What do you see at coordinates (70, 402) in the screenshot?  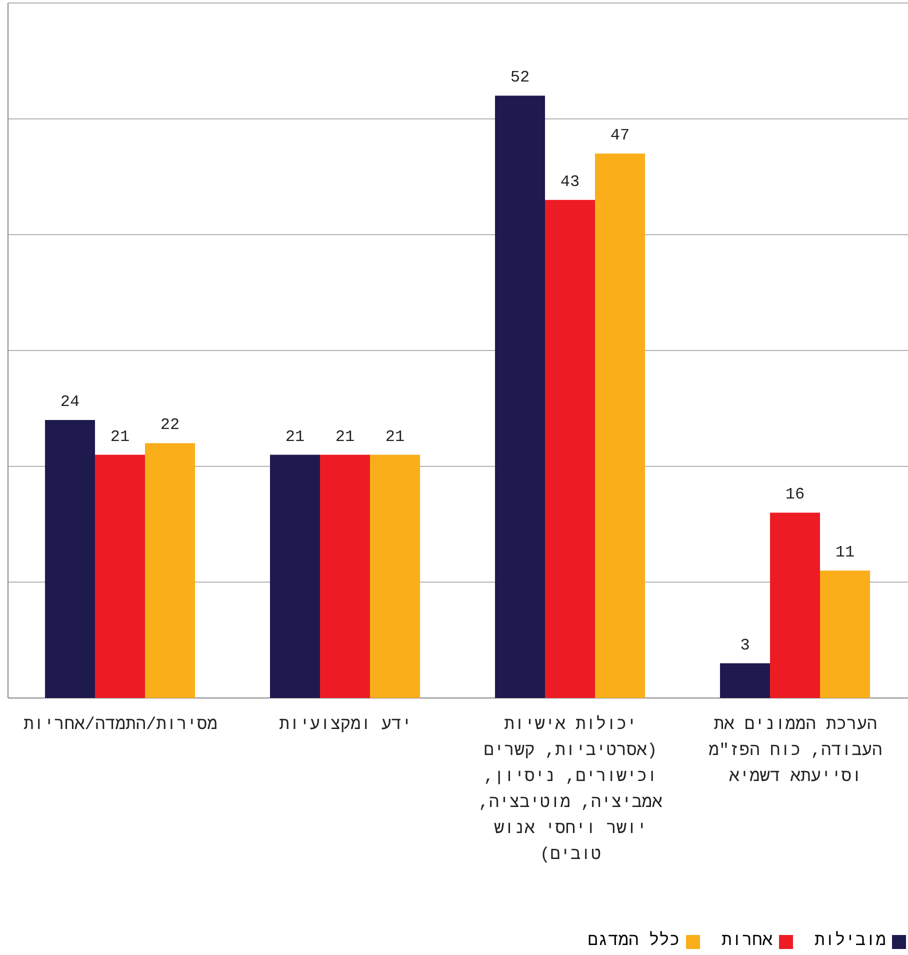 I see `data-label: 24` at bounding box center [70, 402].